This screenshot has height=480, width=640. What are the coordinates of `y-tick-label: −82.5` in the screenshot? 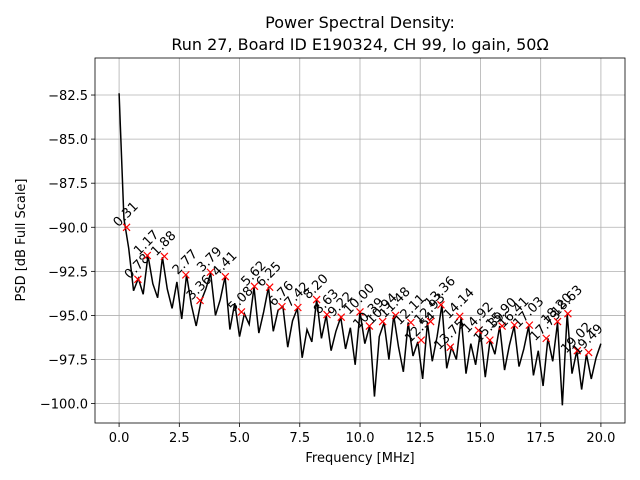 It's located at (68, 96).